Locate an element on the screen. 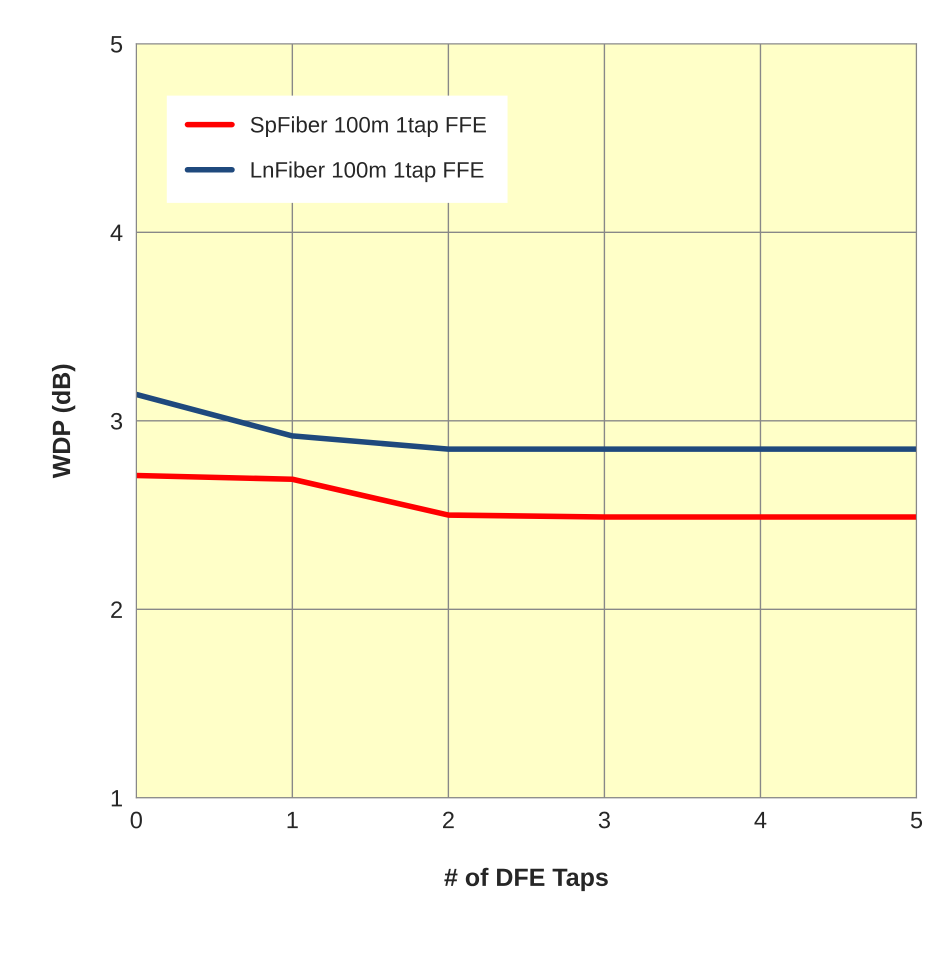  x-tick-label: 3 is located at coordinates (604, 820).